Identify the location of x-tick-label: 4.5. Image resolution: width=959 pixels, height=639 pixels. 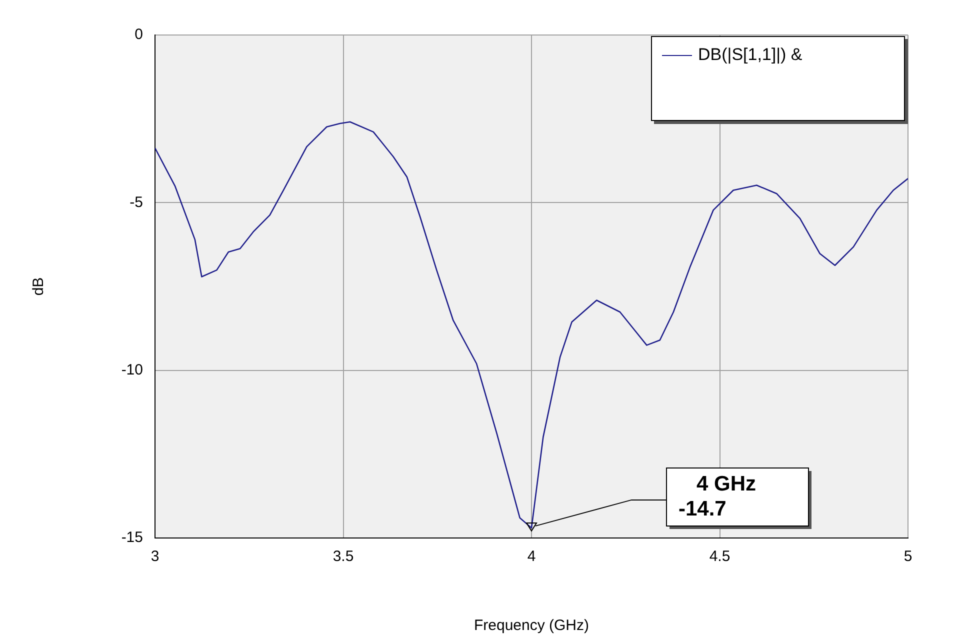
(719, 557).